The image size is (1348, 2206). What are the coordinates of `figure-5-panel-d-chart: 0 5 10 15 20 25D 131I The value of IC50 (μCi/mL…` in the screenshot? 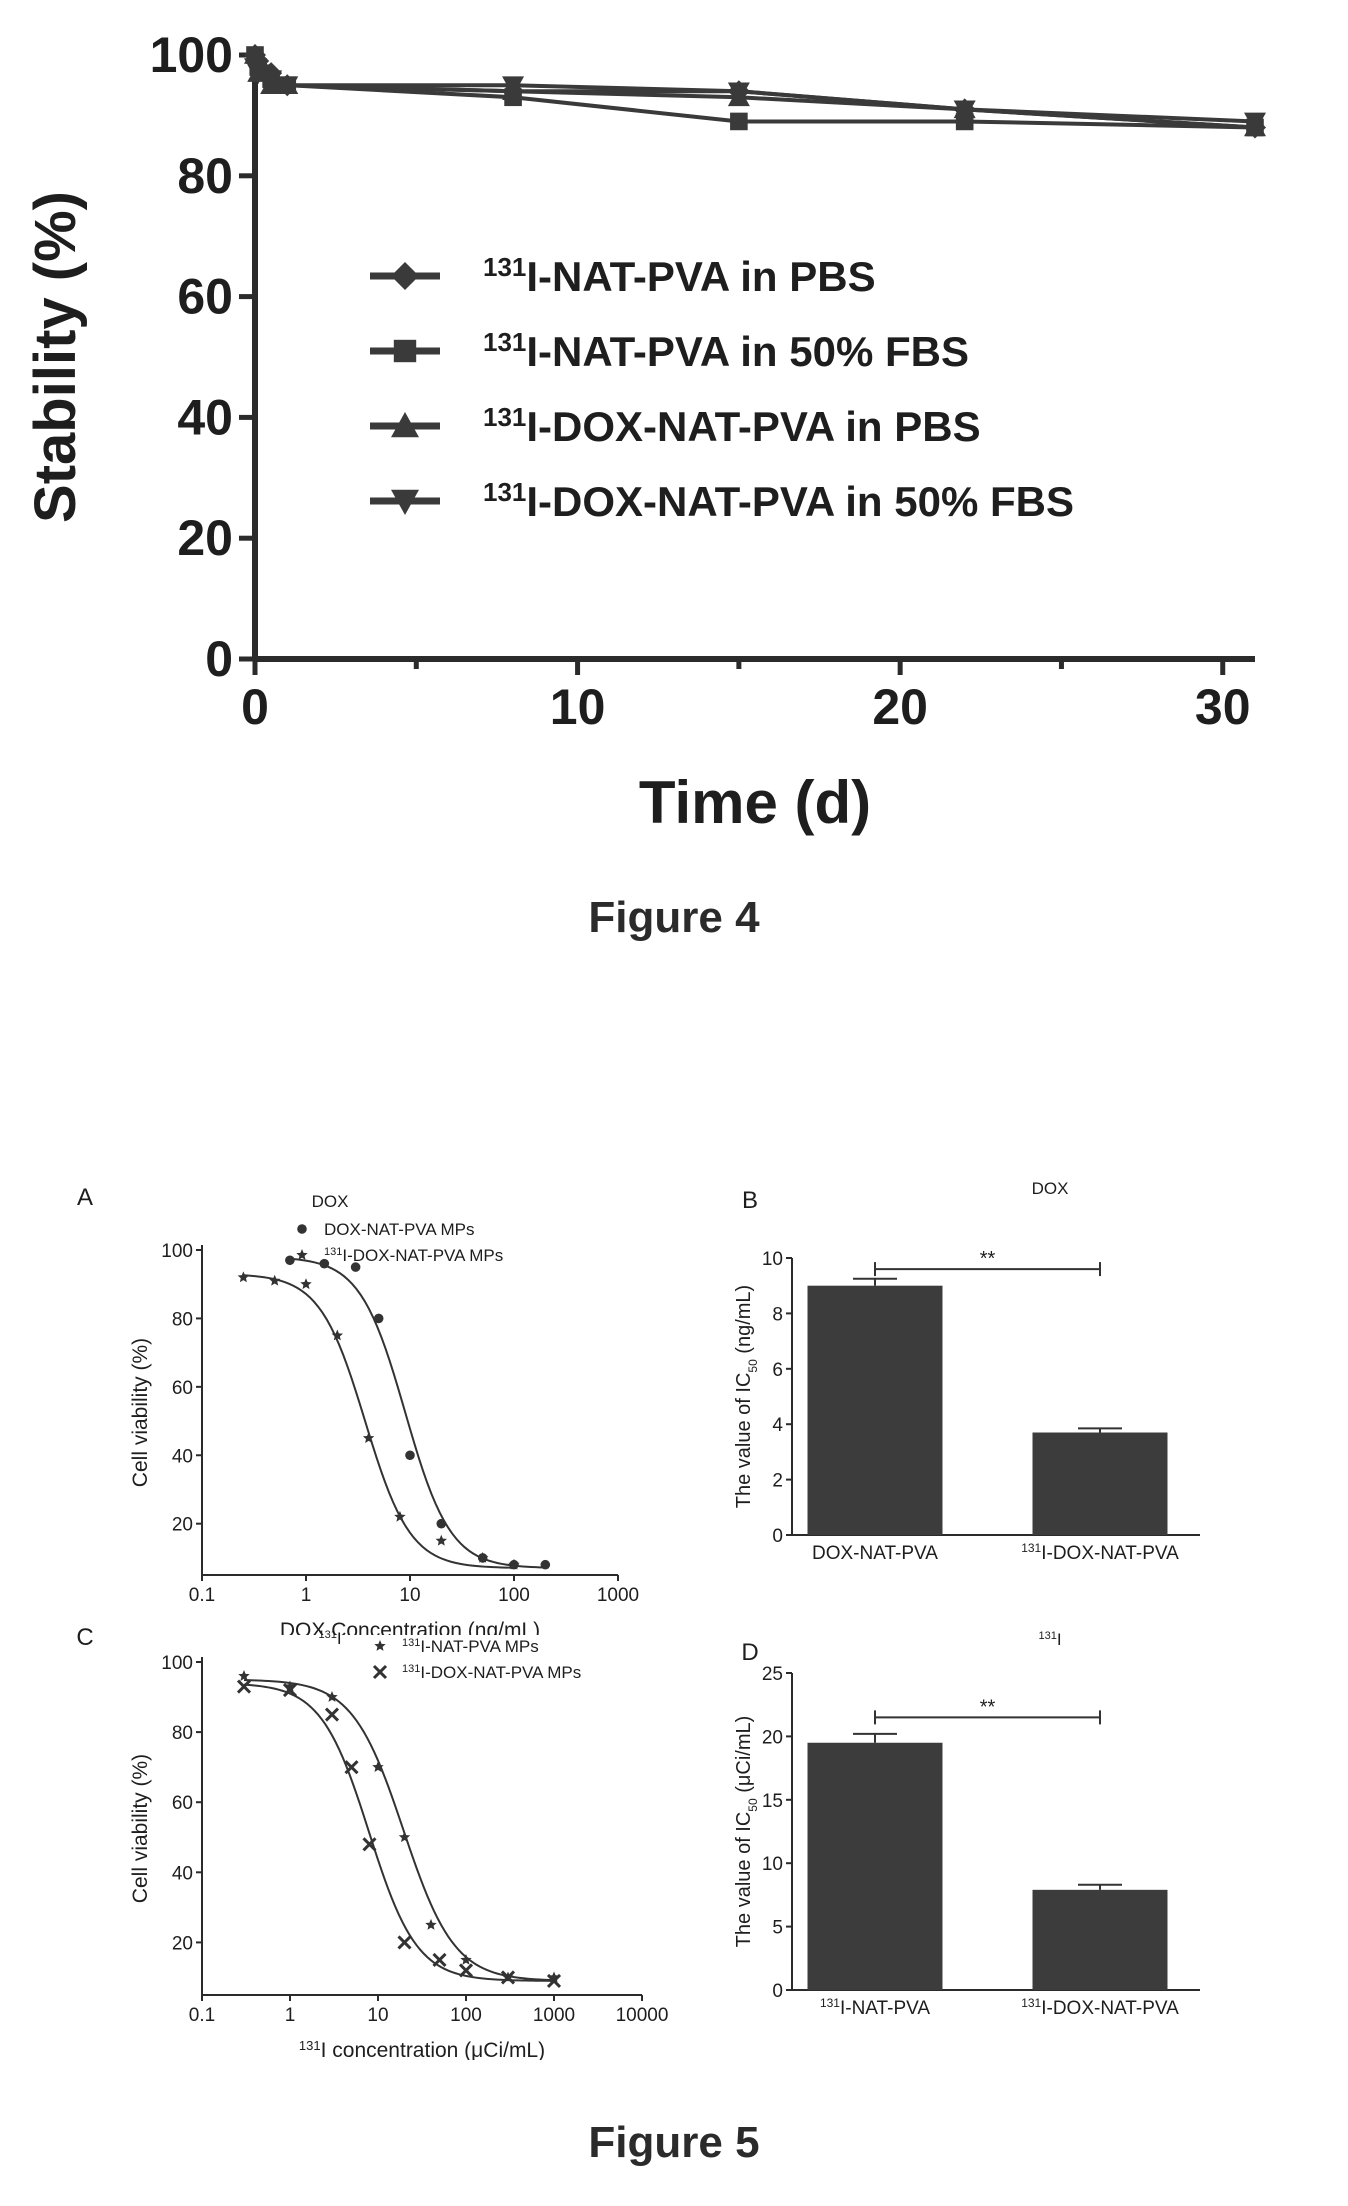 It's located at (966, 1824).